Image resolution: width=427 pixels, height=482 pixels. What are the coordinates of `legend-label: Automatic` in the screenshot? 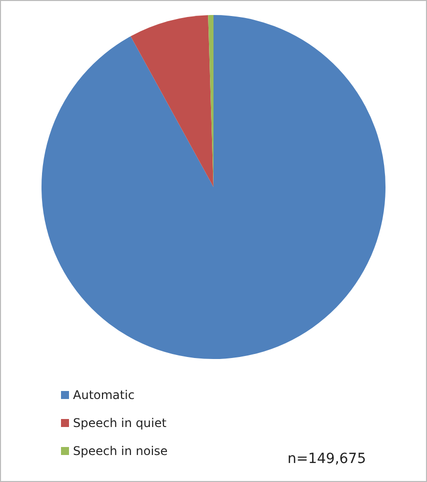 It's located at (104, 395).